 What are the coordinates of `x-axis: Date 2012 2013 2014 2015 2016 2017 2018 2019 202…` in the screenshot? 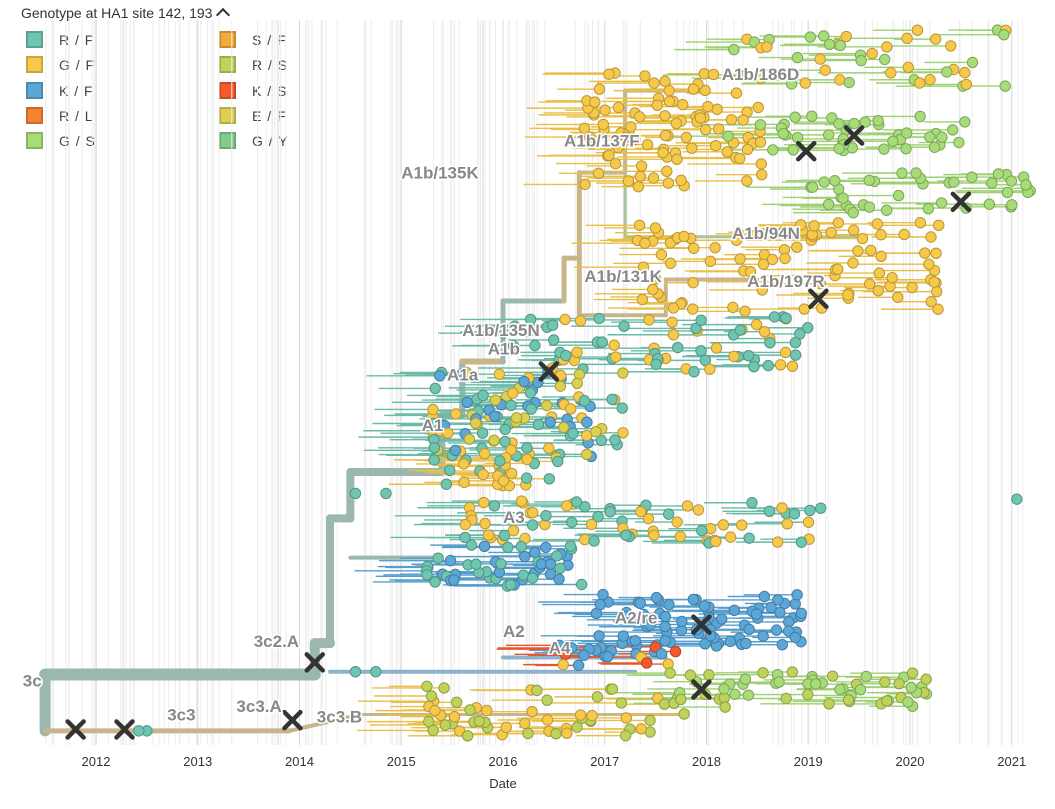 It's located at (554, 772).